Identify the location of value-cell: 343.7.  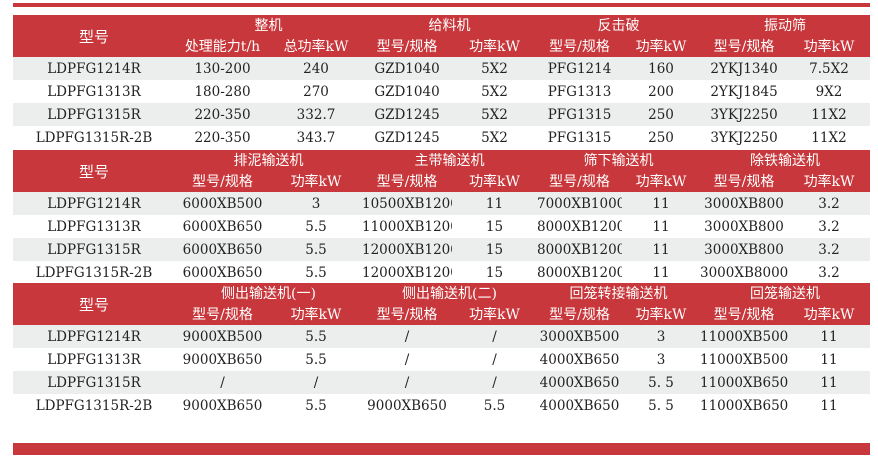
(316, 137).